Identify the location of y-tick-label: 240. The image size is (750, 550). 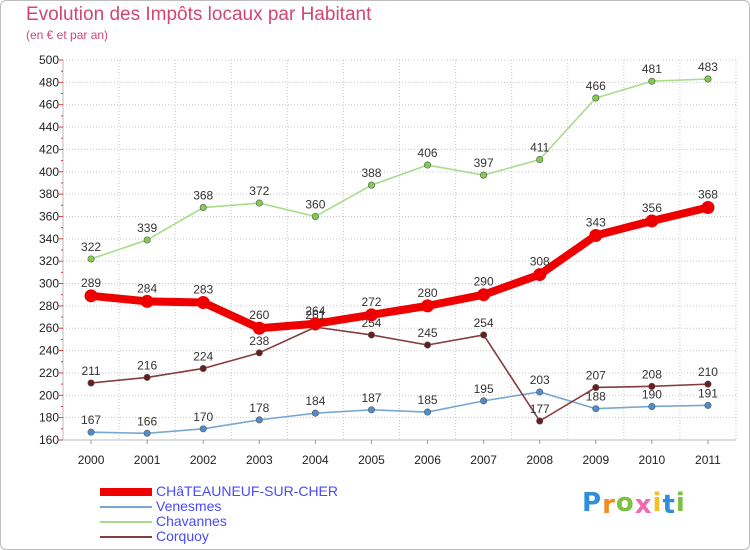
(49, 351).